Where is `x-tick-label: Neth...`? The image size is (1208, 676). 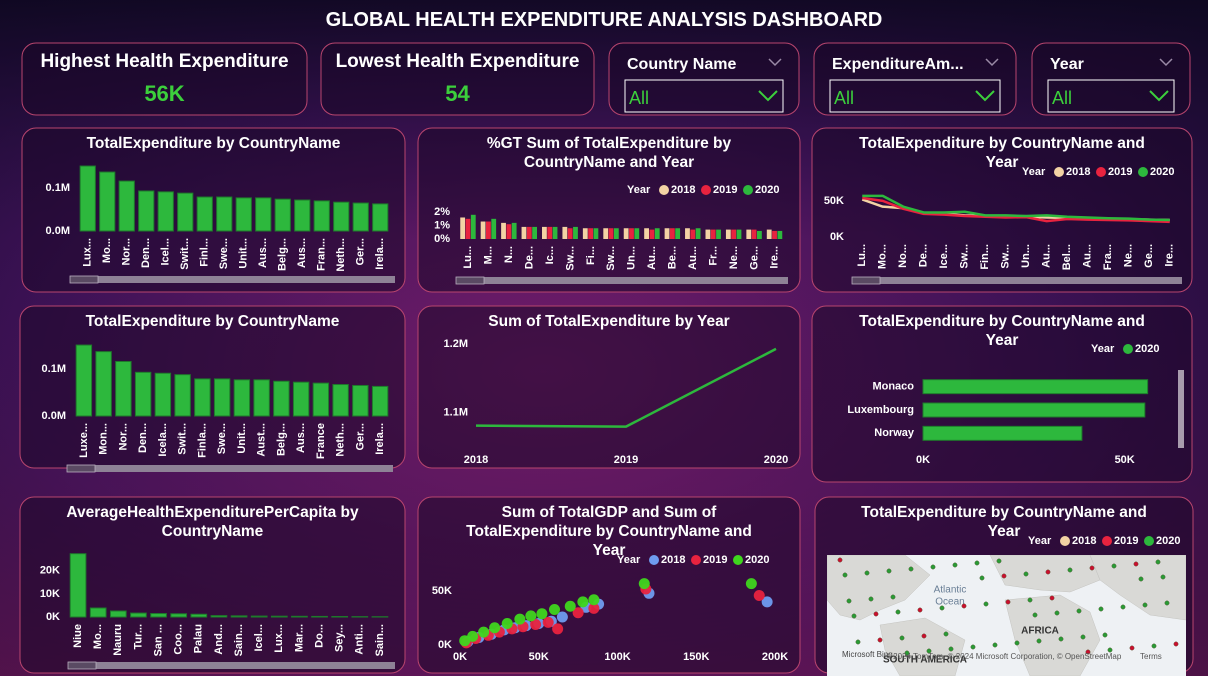
x-tick-label: Neth... is located at coordinates (341, 440).